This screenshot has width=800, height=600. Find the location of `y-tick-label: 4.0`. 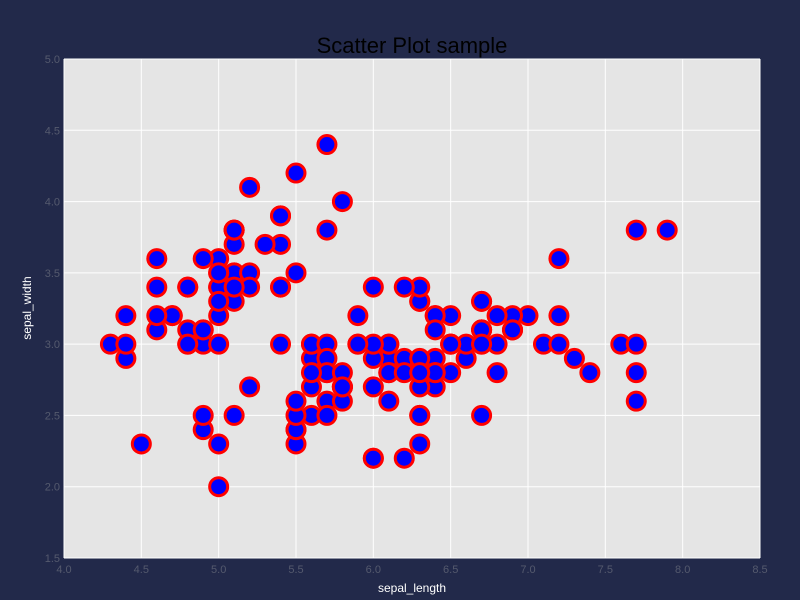

y-tick-label: 4.0 is located at coordinates (52, 203).